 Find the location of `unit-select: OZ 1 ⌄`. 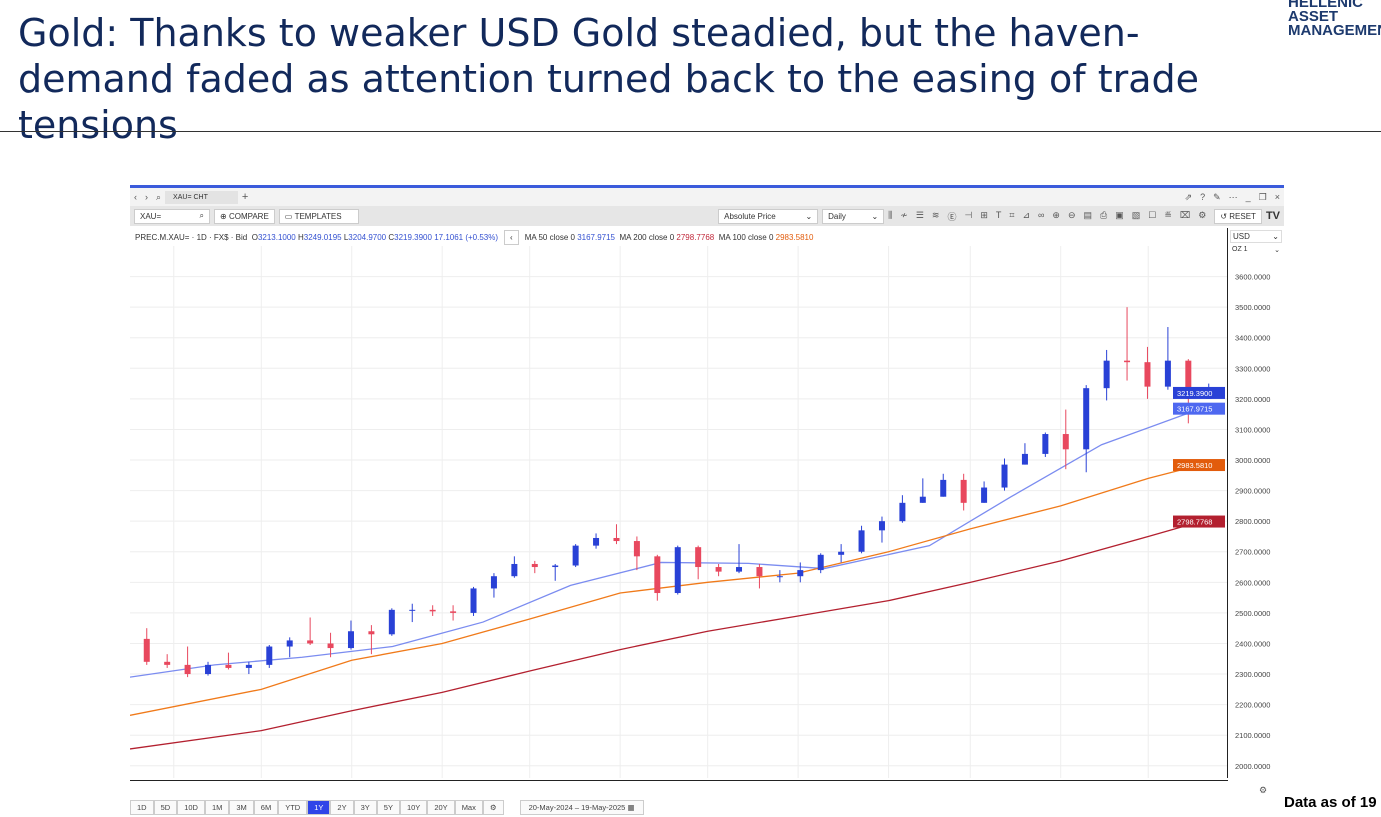

unit-select: OZ 1 ⌄ is located at coordinates (1256, 250).